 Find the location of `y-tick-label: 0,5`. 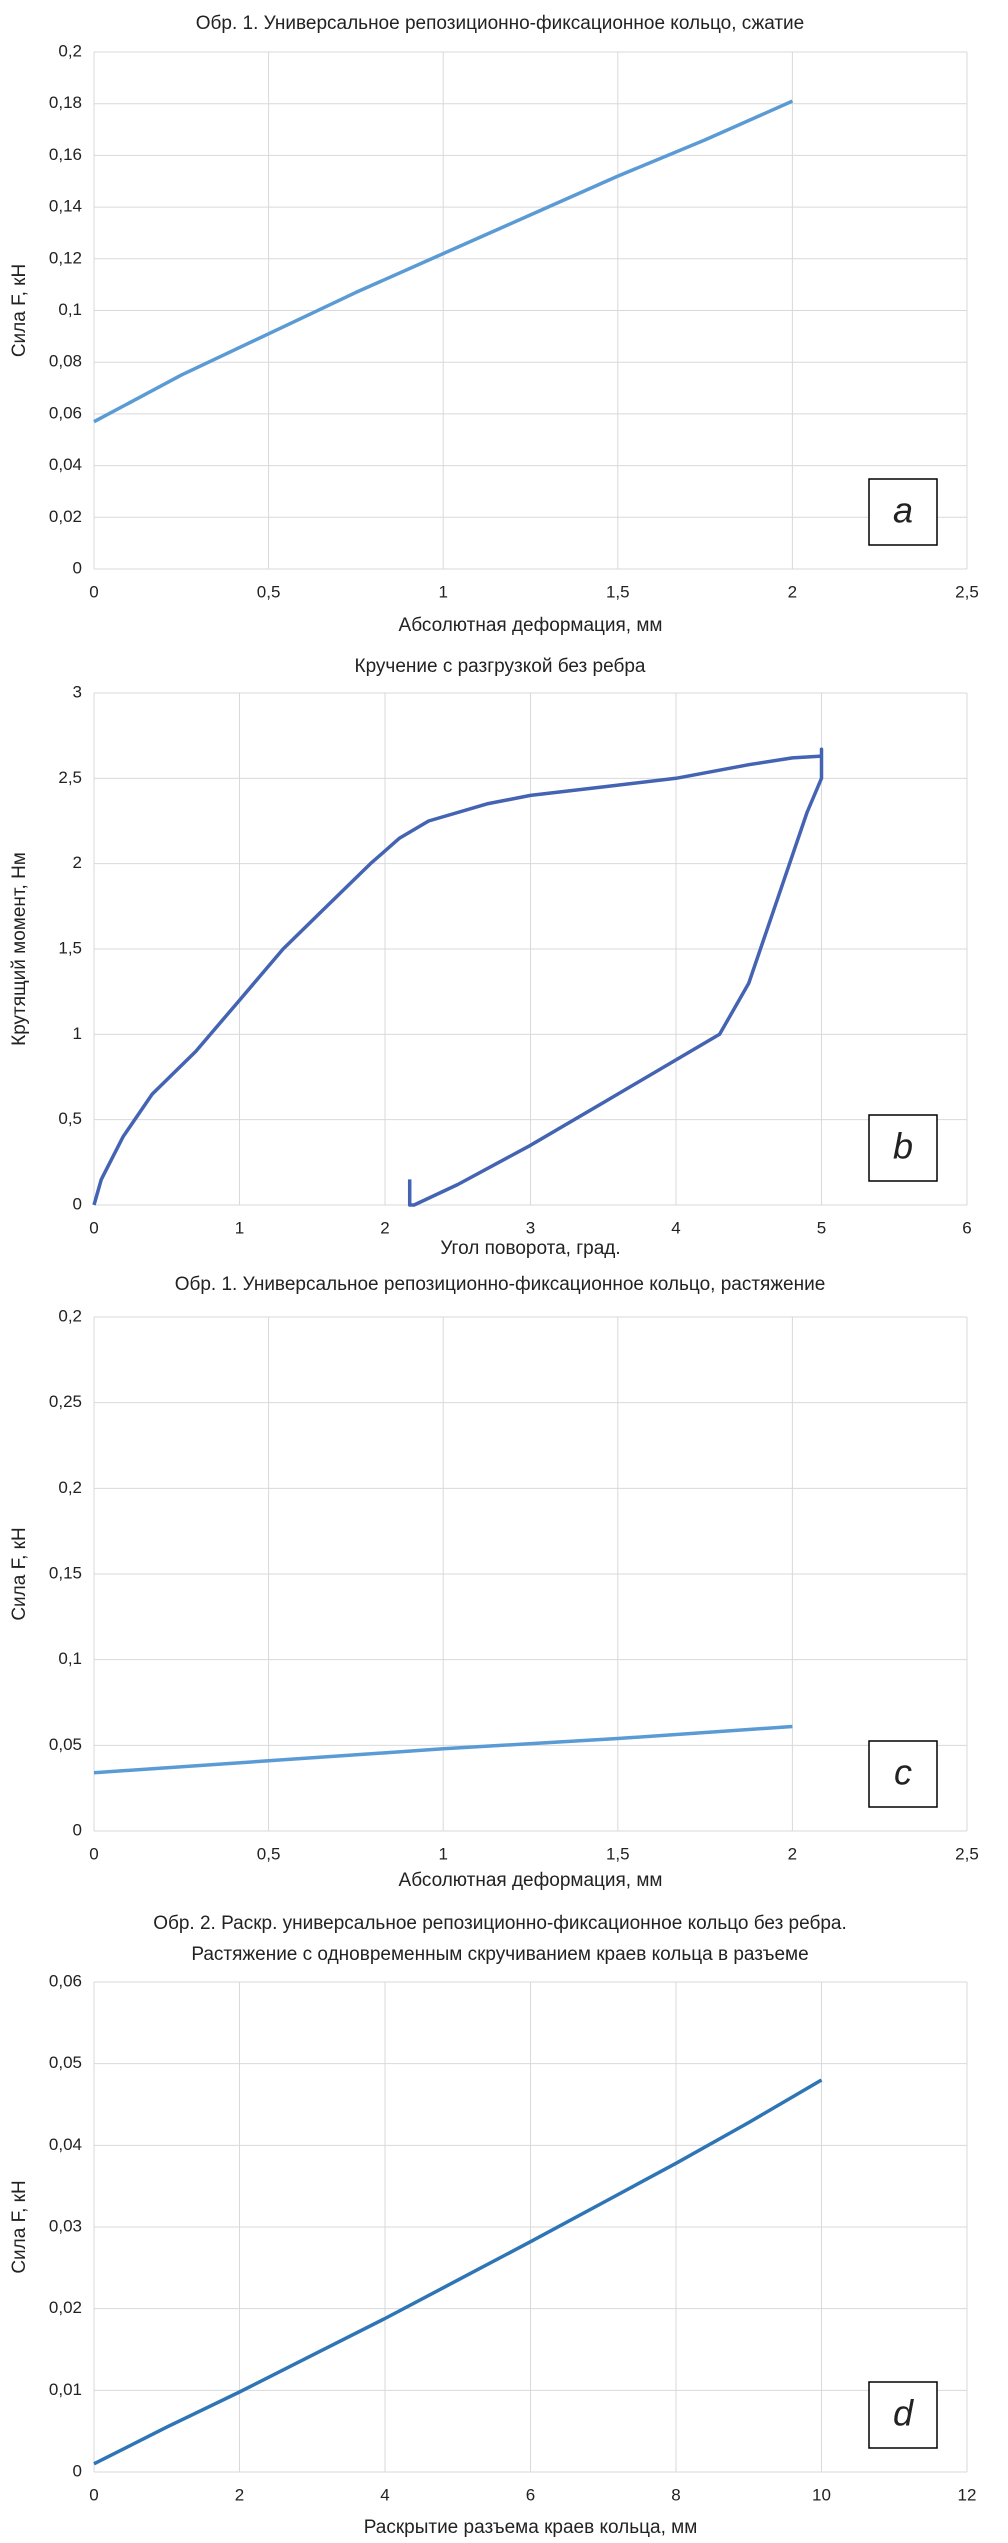

y-tick-label: 0,5 is located at coordinates (70, 1118).